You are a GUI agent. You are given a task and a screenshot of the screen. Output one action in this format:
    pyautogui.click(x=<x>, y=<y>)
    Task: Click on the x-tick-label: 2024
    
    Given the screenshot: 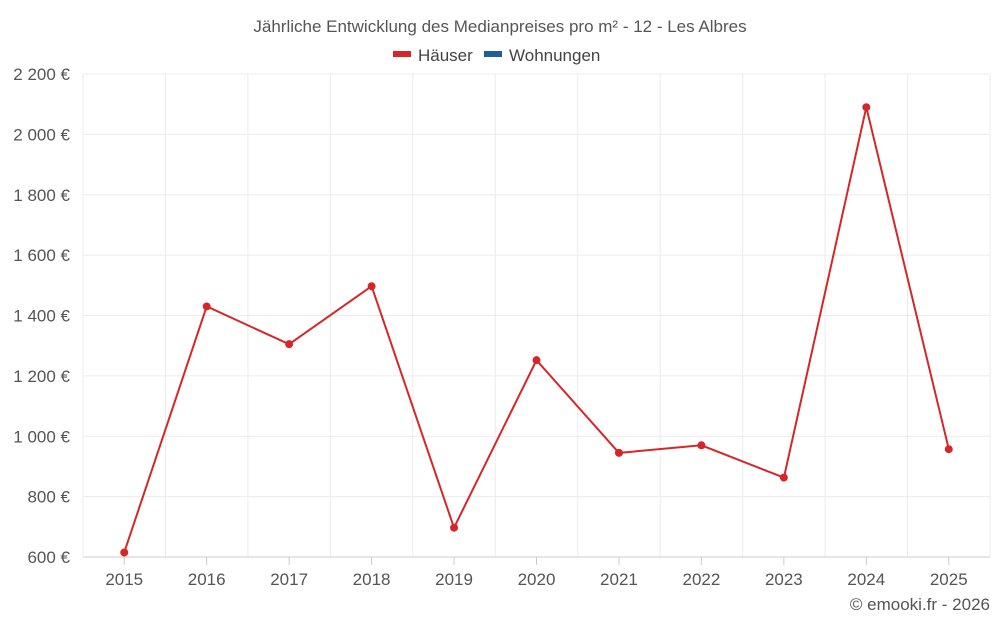 What is the action you would take?
    pyautogui.click(x=866, y=579)
    